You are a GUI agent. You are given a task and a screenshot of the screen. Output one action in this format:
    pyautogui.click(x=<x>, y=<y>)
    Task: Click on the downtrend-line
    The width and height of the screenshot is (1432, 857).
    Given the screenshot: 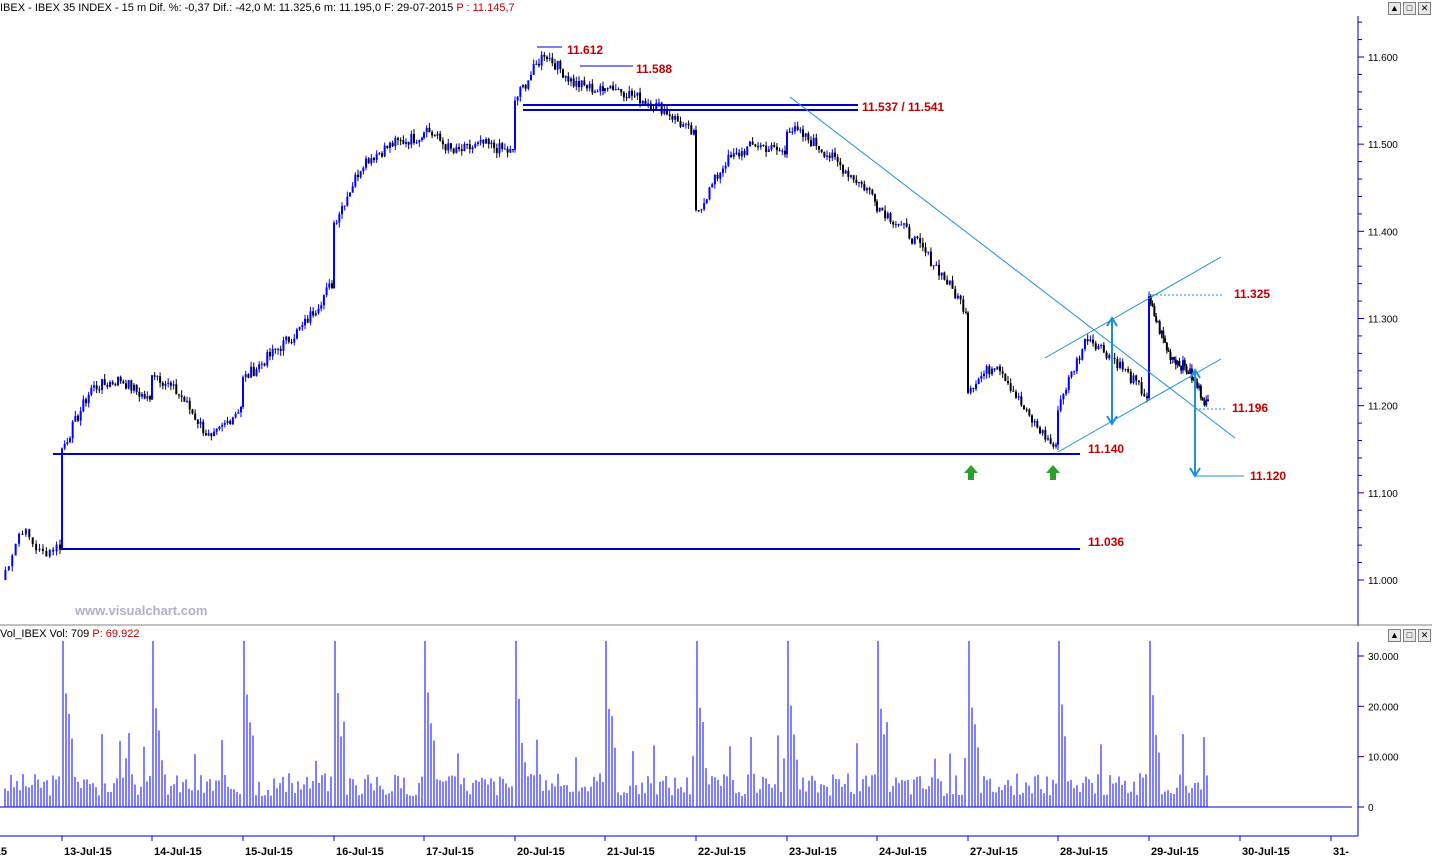 What is the action you would take?
    pyautogui.click(x=1012, y=267)
    